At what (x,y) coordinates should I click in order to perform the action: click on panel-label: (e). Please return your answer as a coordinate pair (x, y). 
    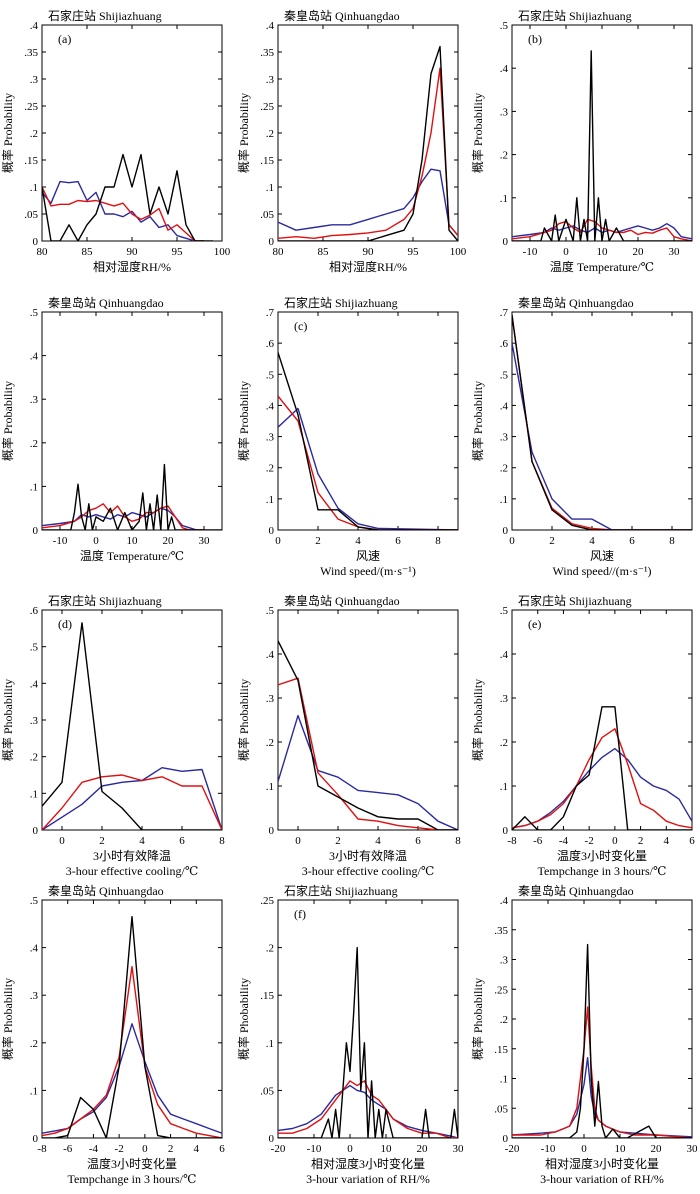
    Looking at the image, I should click on (534, 624).